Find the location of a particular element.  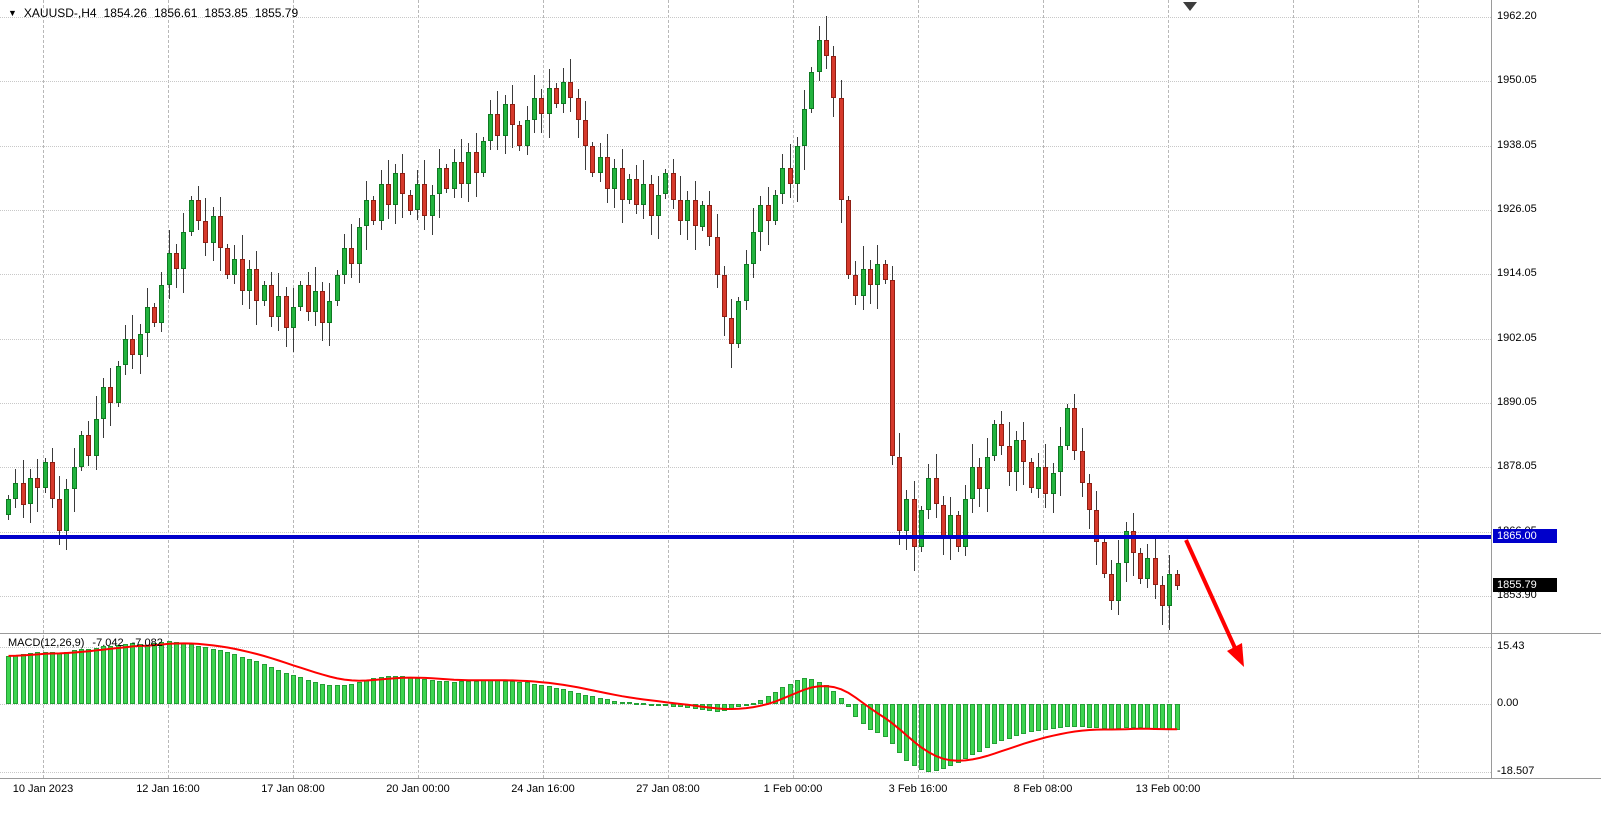

price-axis-label: 1914.05 is located at coordinates (1517, 273).